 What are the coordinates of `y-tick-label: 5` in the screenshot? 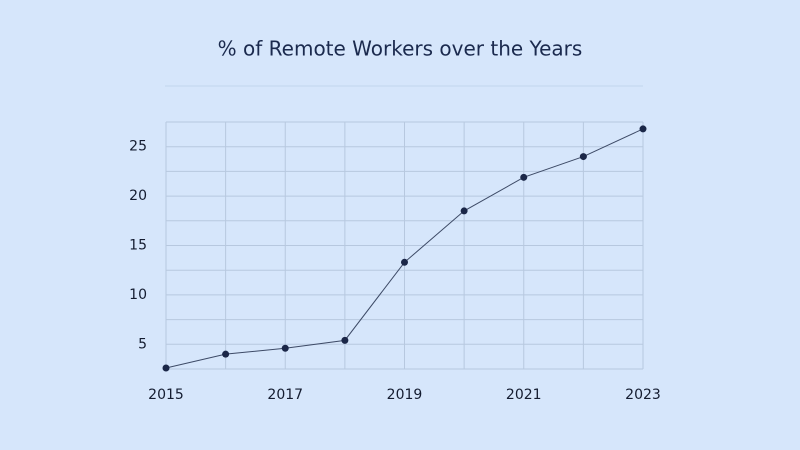 It's located at (142, 344).